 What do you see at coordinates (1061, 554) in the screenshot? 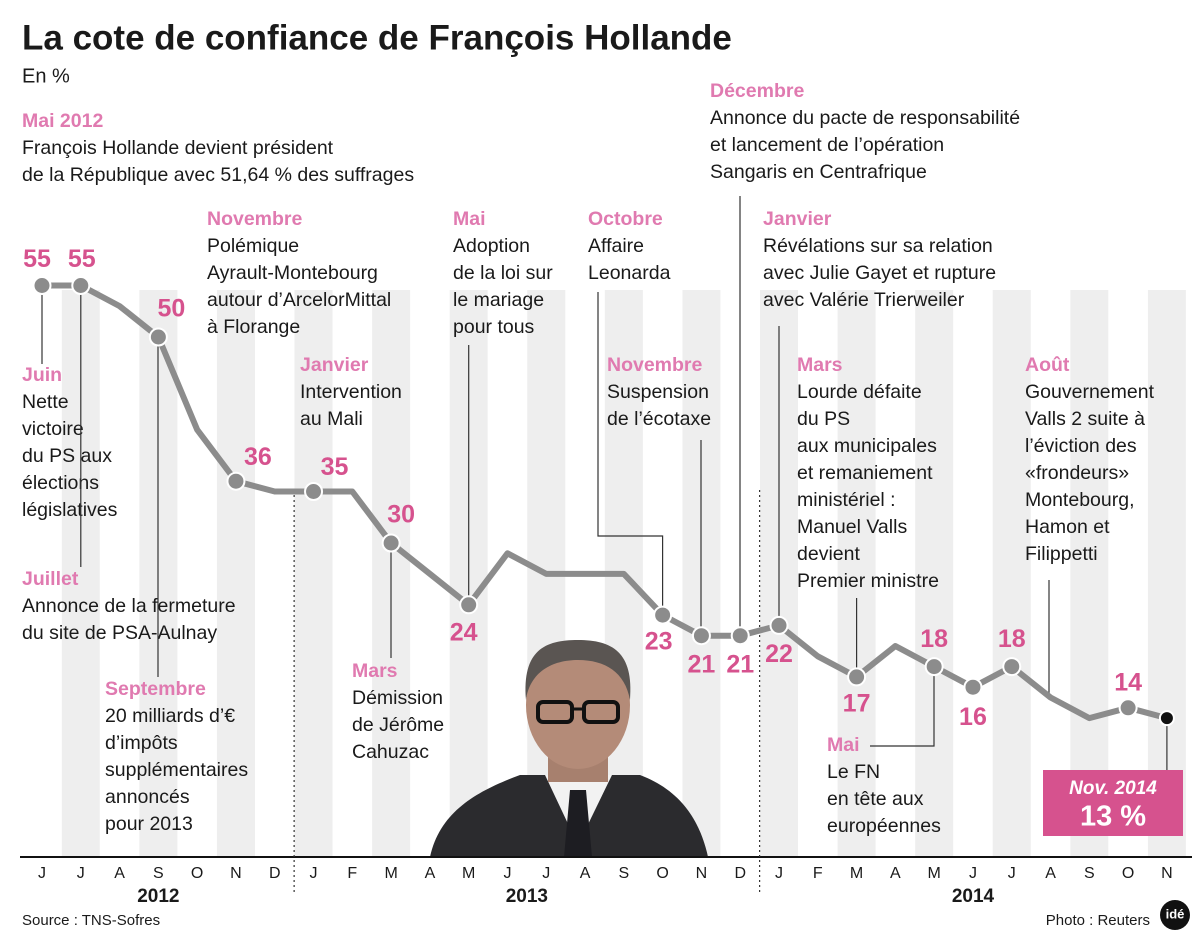
I see `annotation-text: Filippetti` at bounding box center [1061, 554].